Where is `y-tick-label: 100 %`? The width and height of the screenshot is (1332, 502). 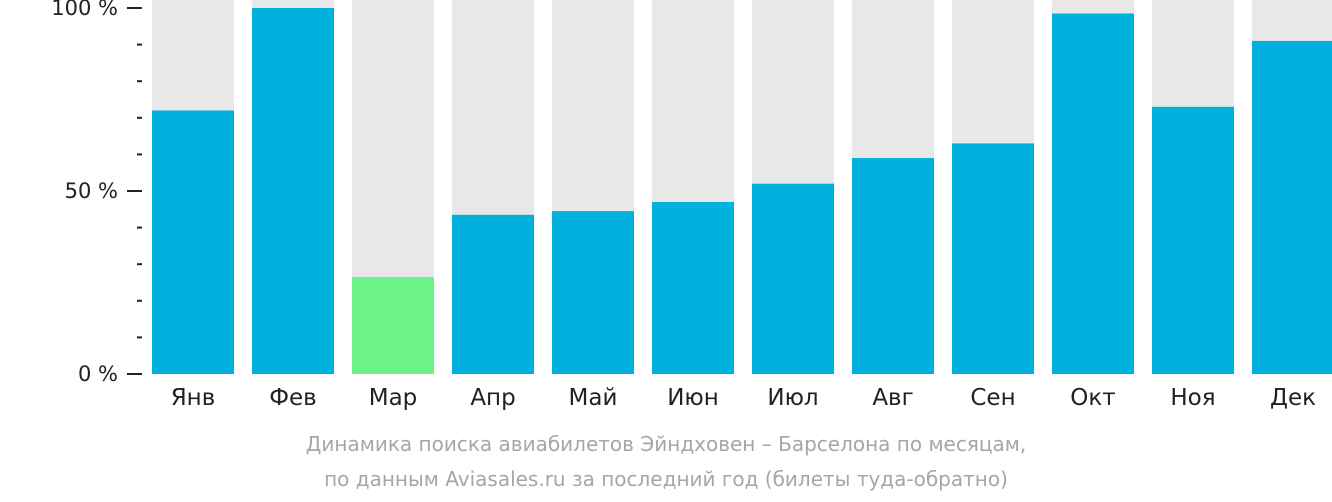
y-tick-label: 100 % is located at coordinates (84, 10).